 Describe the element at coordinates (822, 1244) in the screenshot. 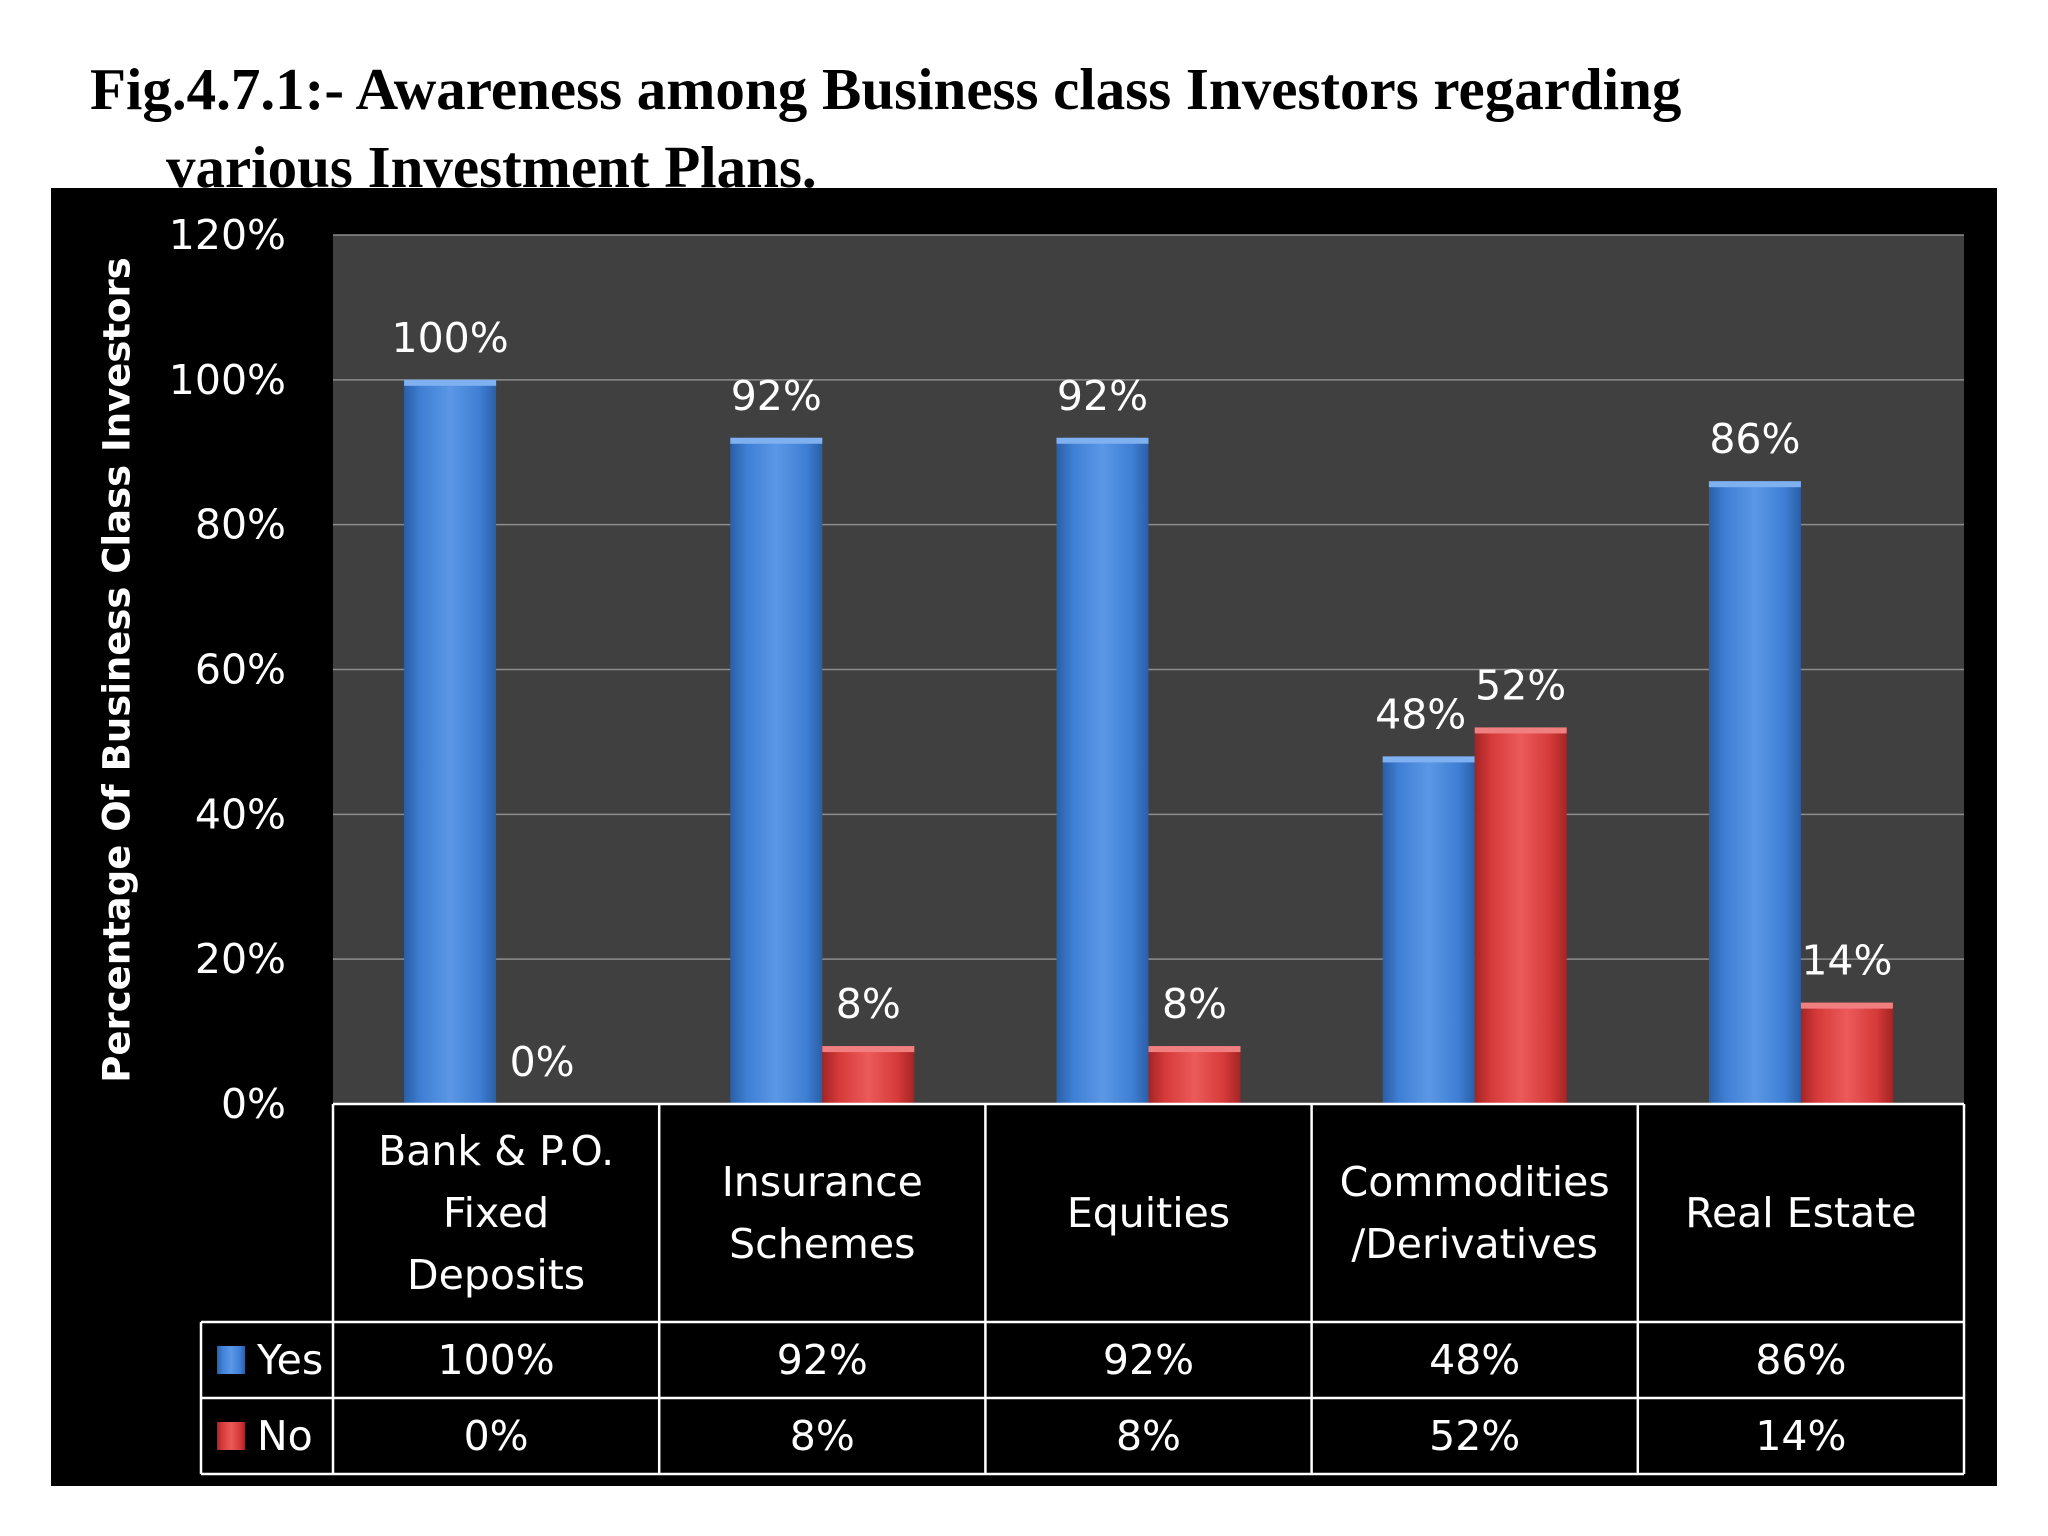

I see `category-label: Schemes` at that location.